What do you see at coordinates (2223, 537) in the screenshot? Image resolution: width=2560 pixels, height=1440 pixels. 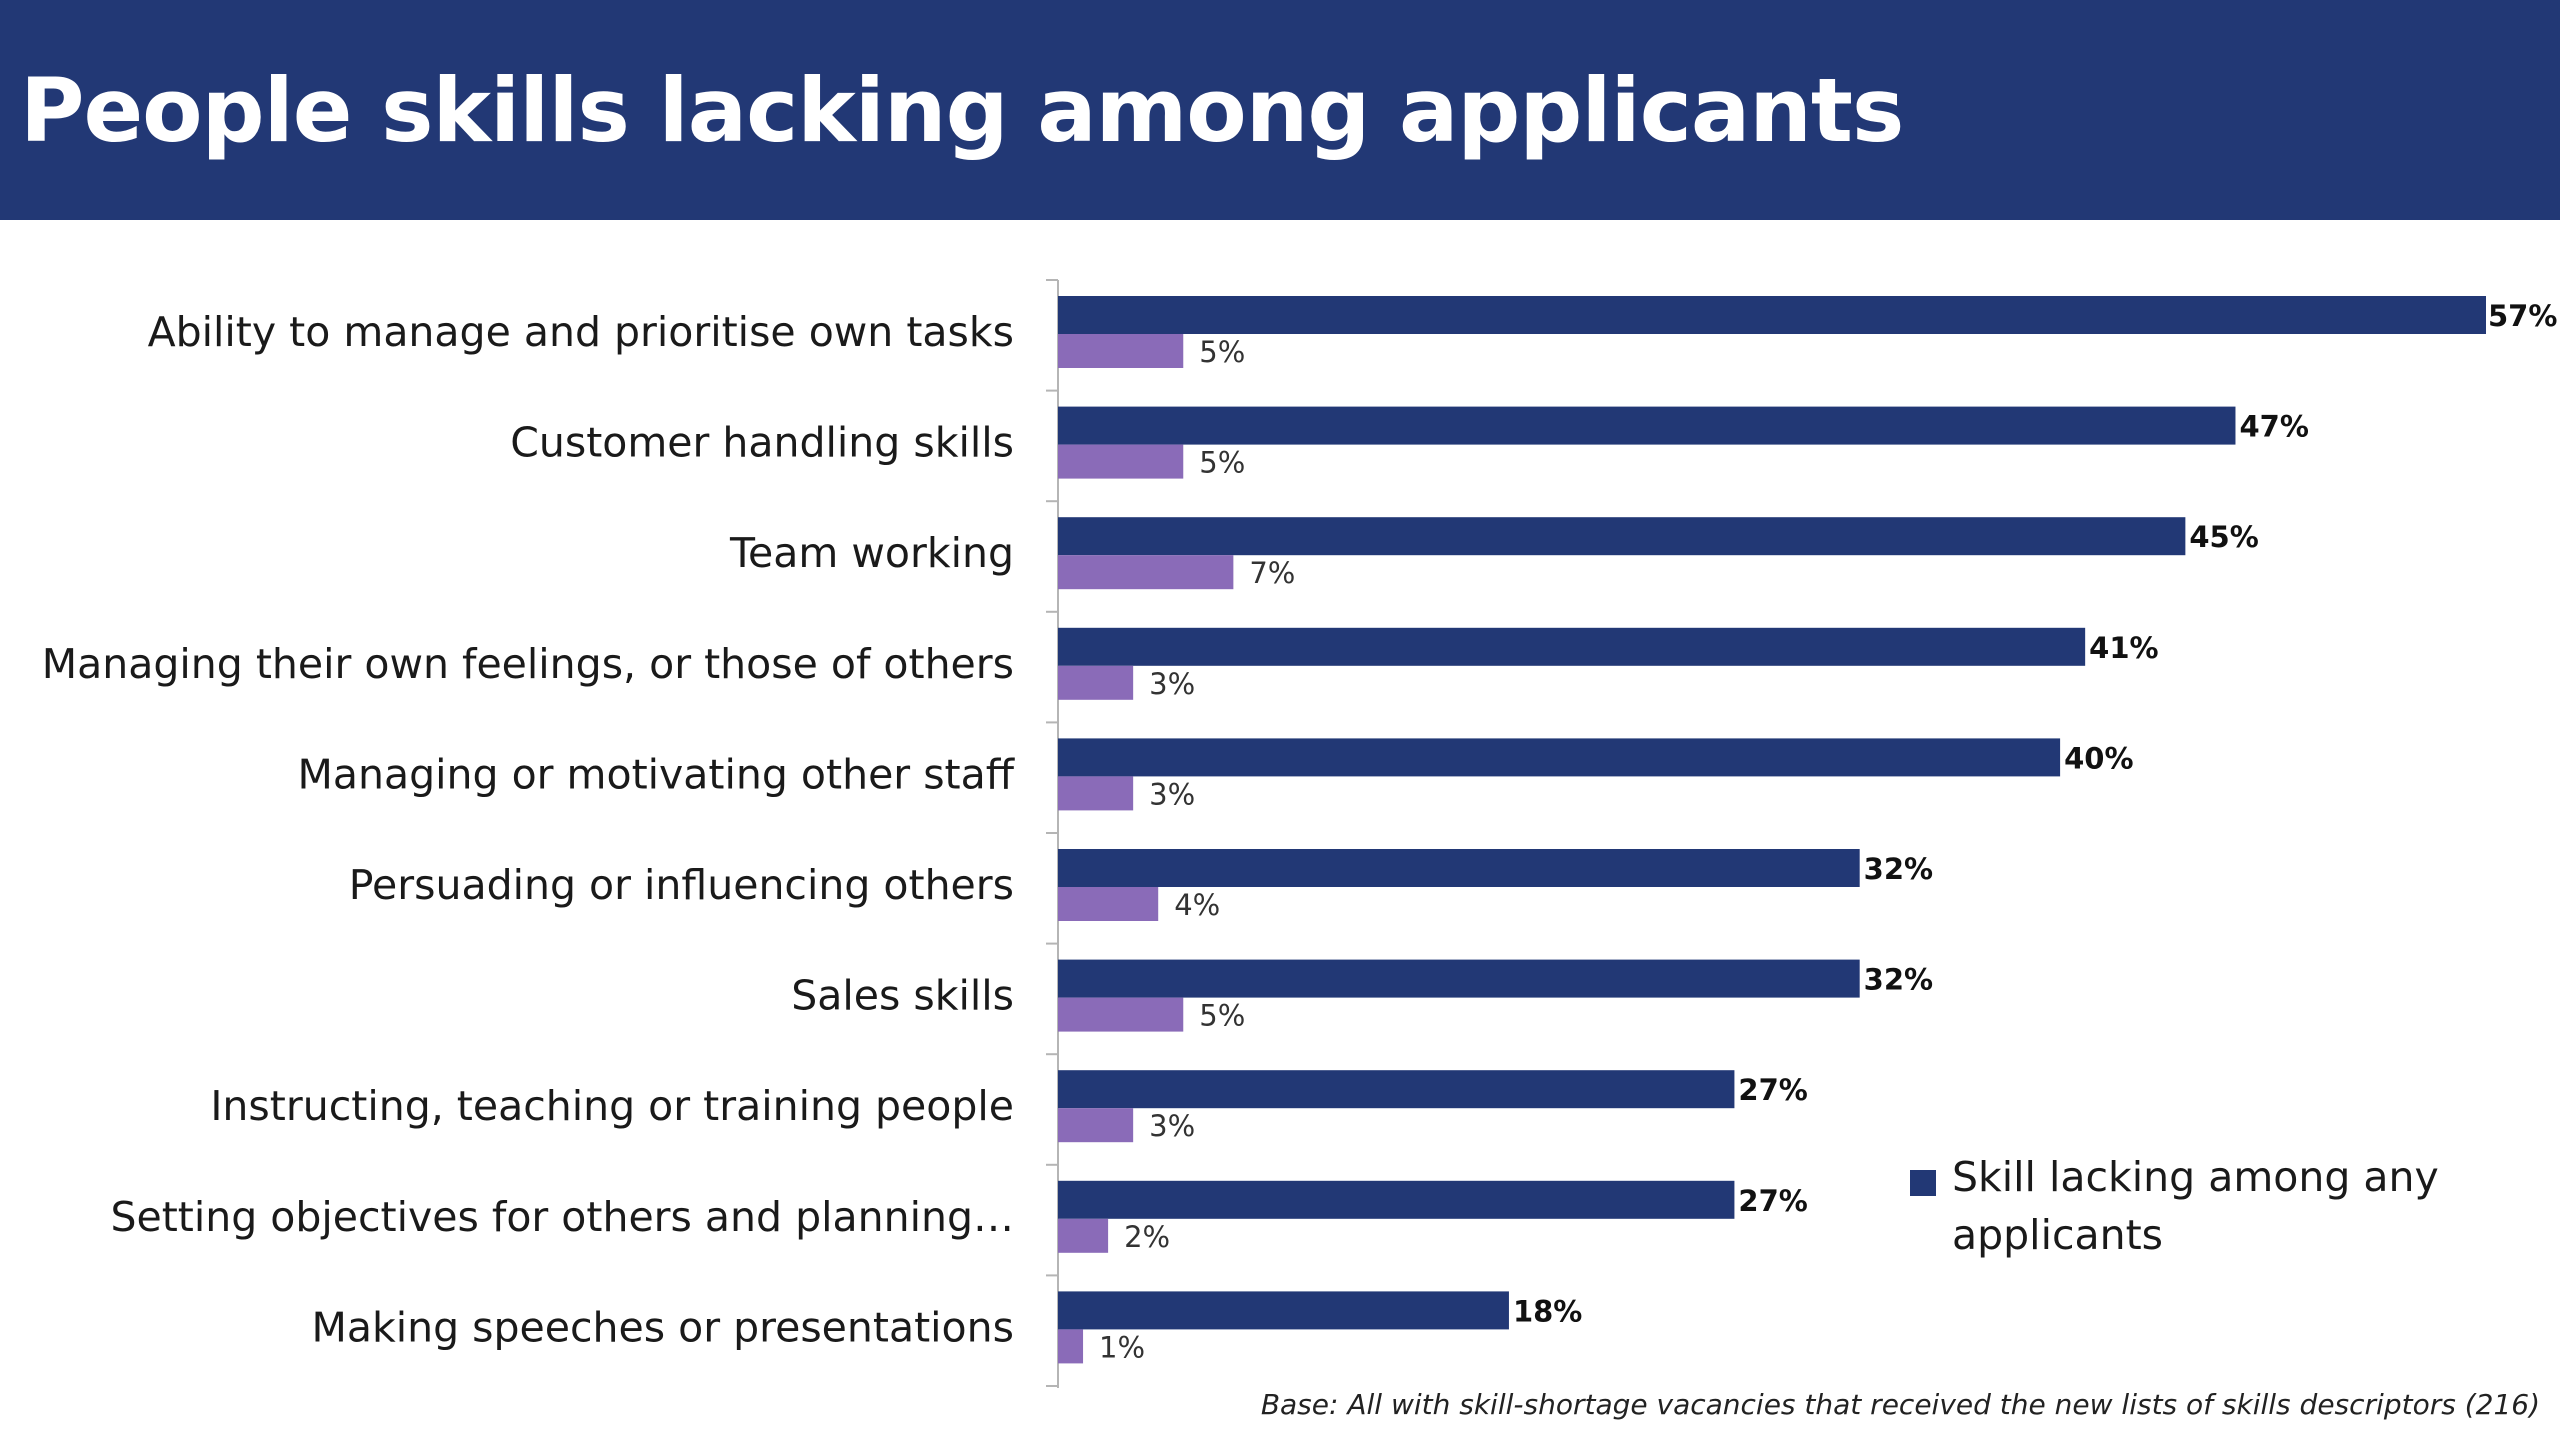 I see `value-label-skill-lacking: 45%` at bounding box center [2223, 537].